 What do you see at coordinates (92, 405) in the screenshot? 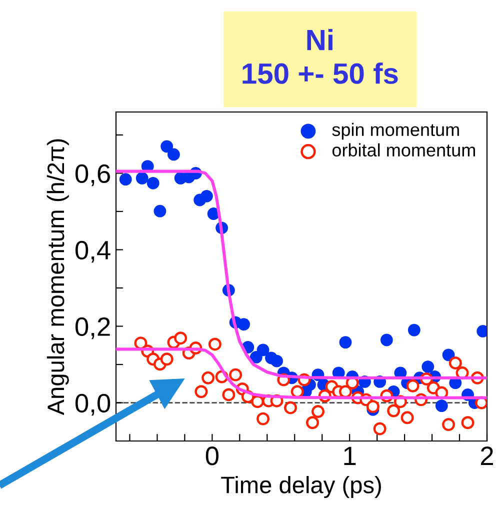
I see `y-tick-label: 0,0` at bounding box center [92, 405].